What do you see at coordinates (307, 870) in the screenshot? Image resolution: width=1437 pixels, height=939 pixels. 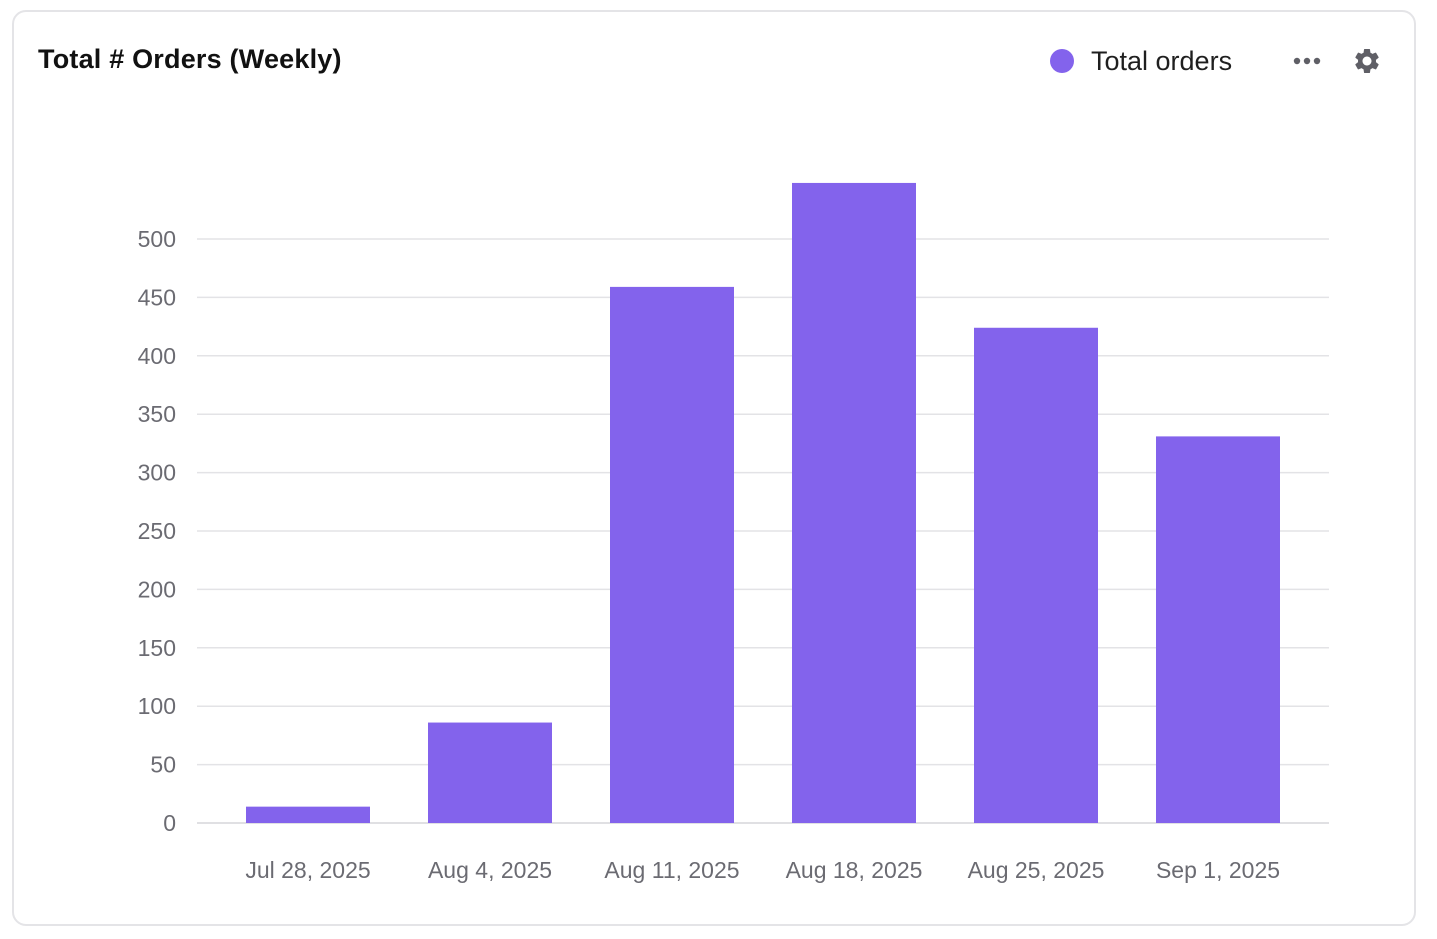 I see `x-tick-label: Jul 28, 2025` at bounding box center [307, 870].